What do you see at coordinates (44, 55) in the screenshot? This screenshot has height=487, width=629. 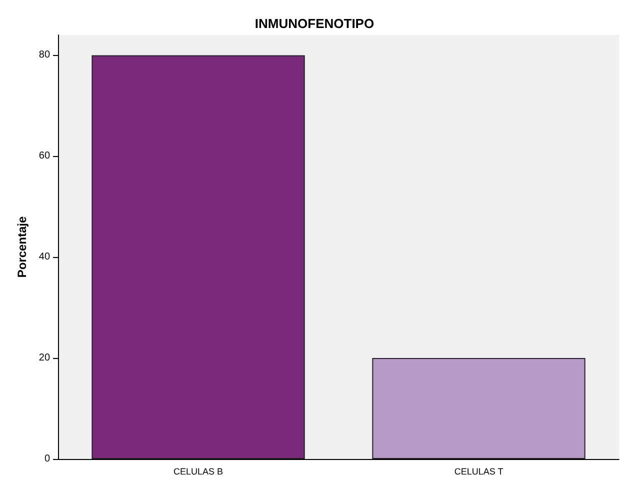 I see `y-tick-label: 80` at bounding box center [44, 55].